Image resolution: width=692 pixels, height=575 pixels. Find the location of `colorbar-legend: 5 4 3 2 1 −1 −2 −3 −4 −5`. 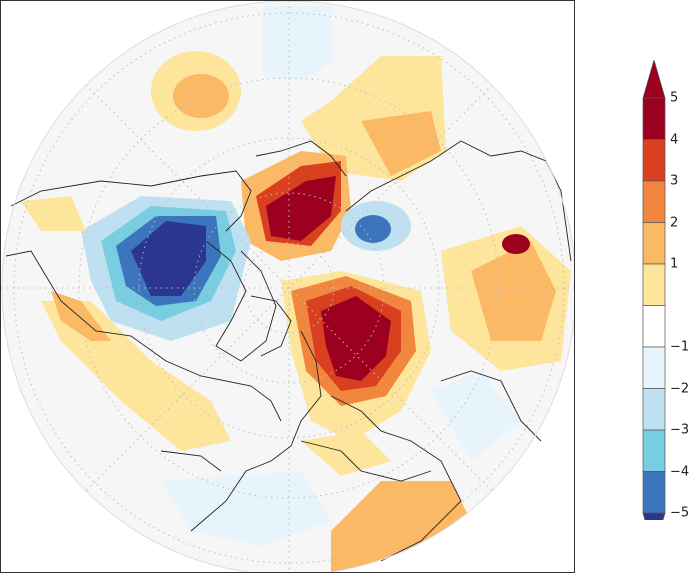

colorbar-legend: 5 4 3 2 1 −1 −2 −3 −4 −5 is located at coordinates (666, 305).